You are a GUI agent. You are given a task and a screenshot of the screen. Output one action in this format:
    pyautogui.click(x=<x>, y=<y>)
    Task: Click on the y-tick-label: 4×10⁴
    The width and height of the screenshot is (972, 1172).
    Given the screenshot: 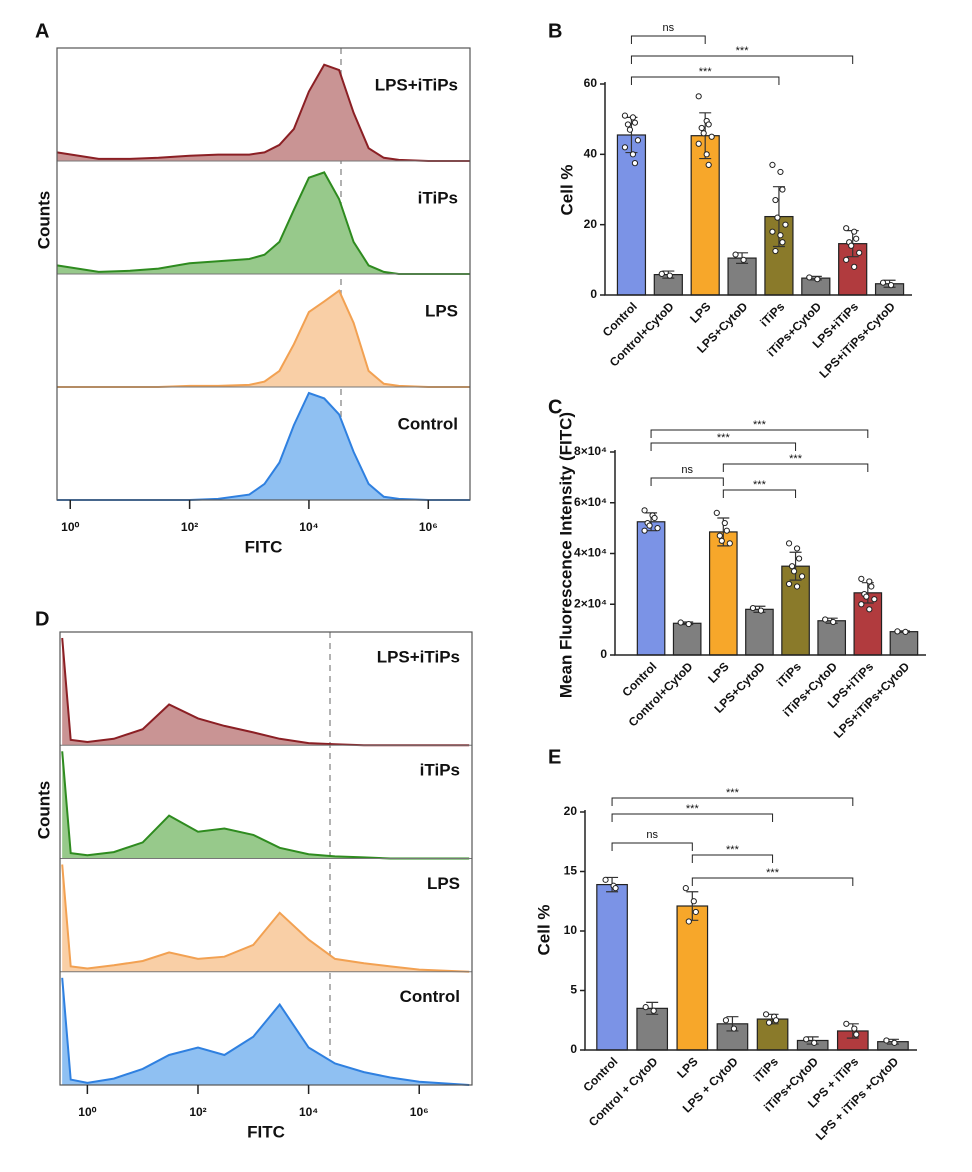 What is the action you would take?
    pyautogui.click(x=590, y=553)
    